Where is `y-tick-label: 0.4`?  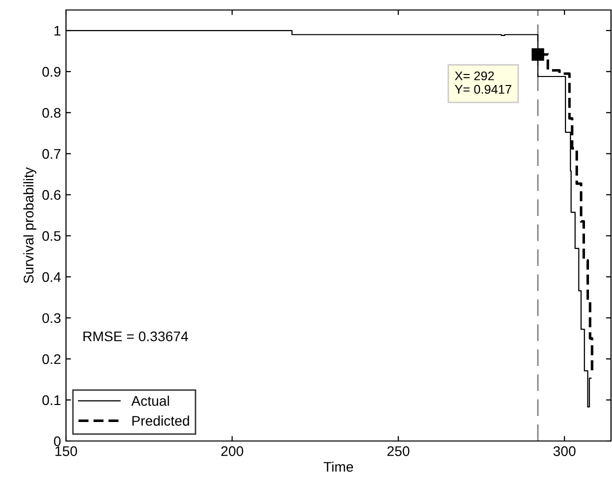
y-tick-label: 0.4 is located at coordinates (51, 277).